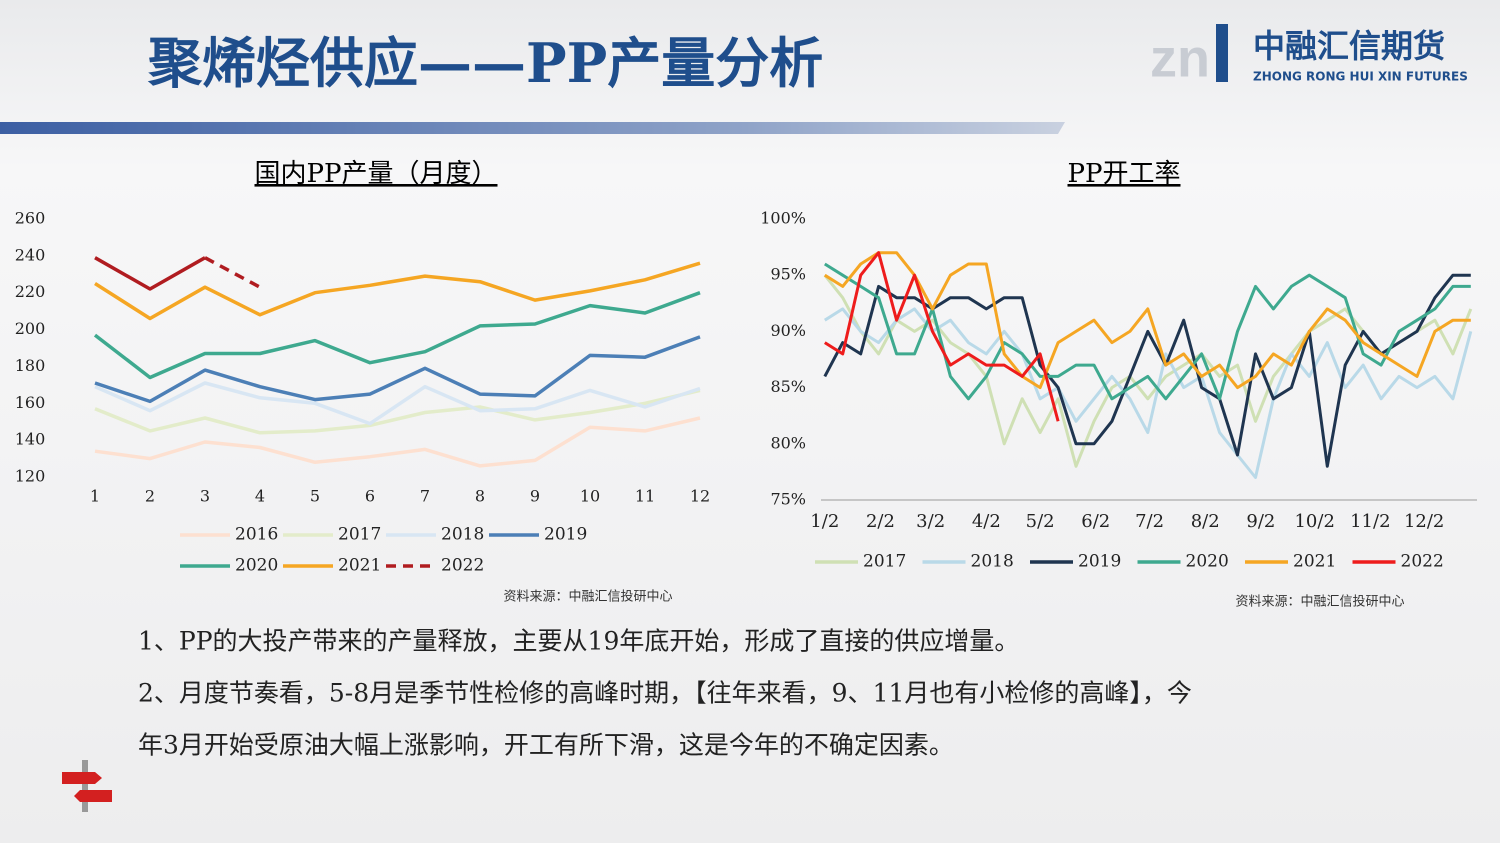 This screenshot has width=1500, height=847. Describe the element at coordinates (95, 496) in the screenshot. I see `x-tick-label: 1` at that location.